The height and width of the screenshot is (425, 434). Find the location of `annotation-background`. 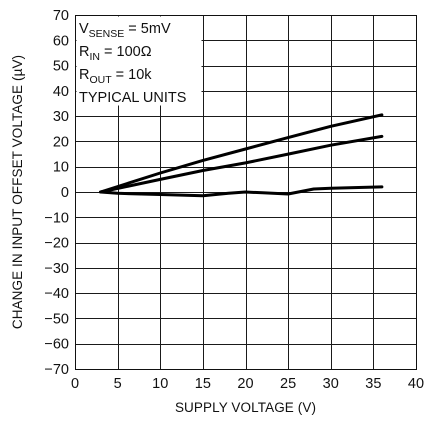

annotation-background is located at coordinates (139, 61).